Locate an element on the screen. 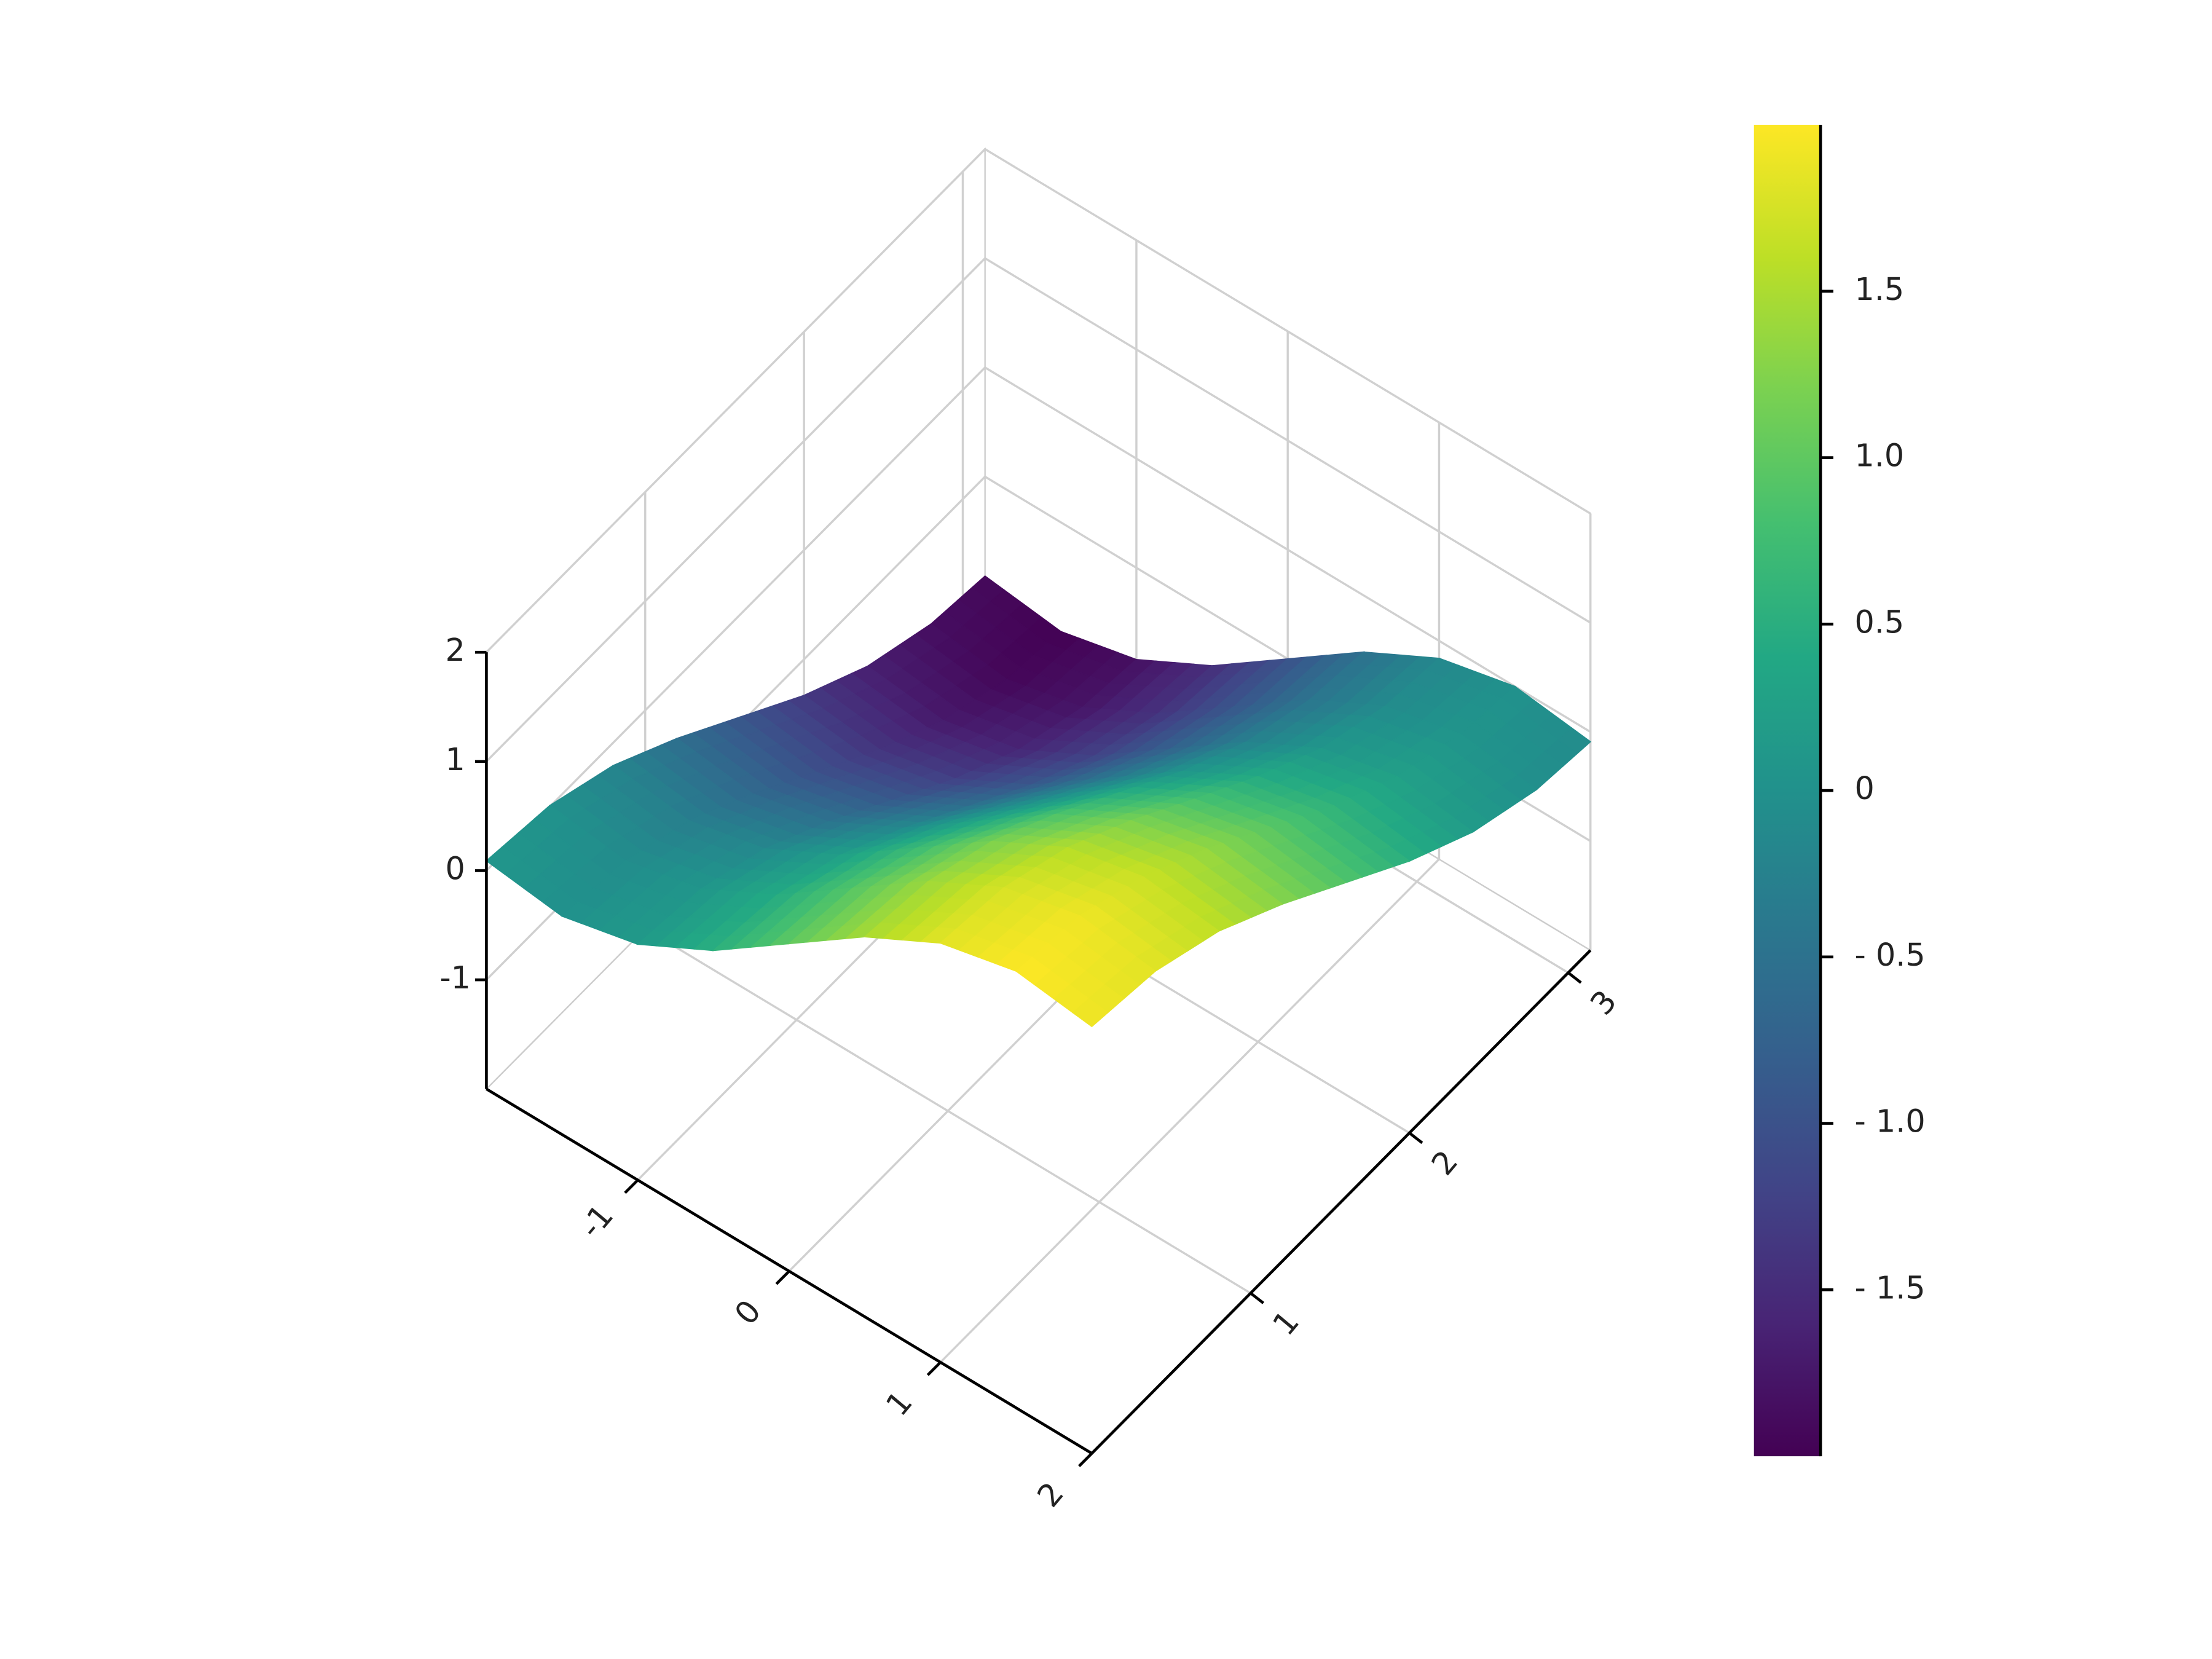 The width and height of the screenshot is (2212, 1659). colorbar is located at coordinates (1787, 791).